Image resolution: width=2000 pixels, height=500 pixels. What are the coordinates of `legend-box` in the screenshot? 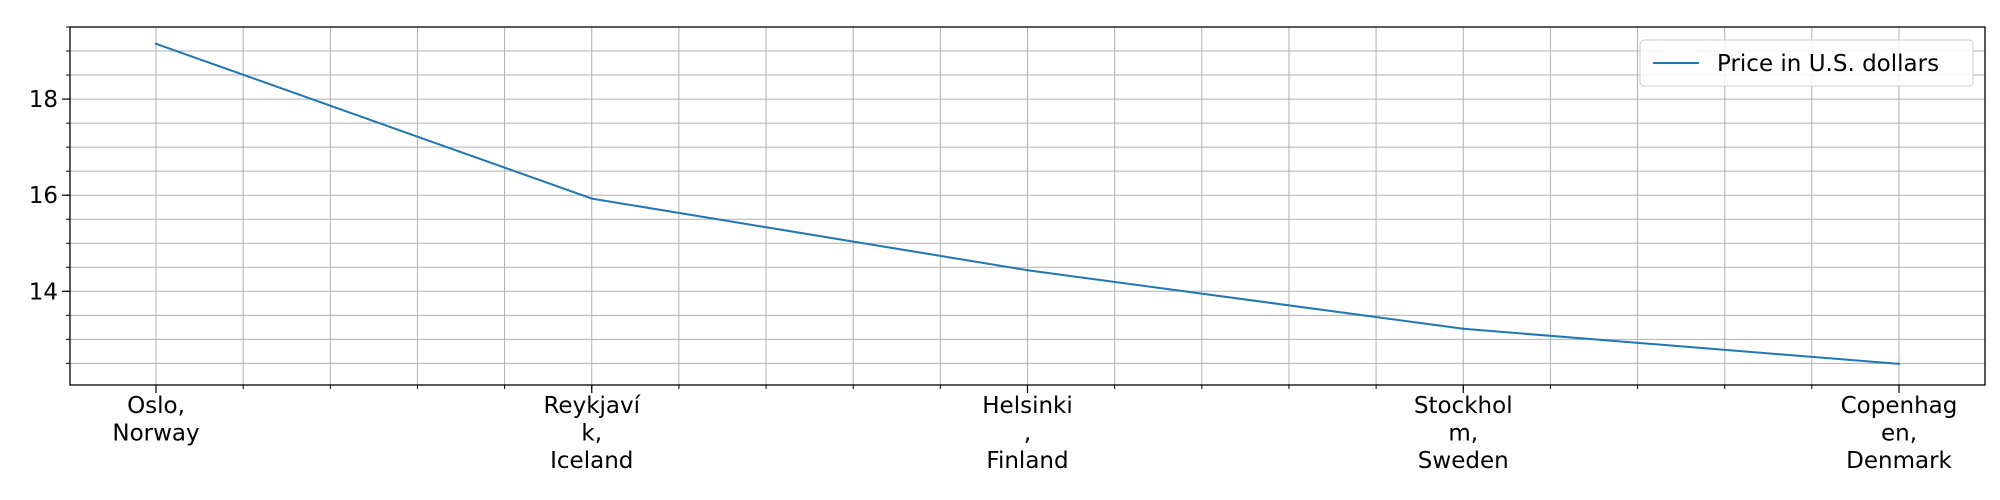 It's located at (1806, 63).